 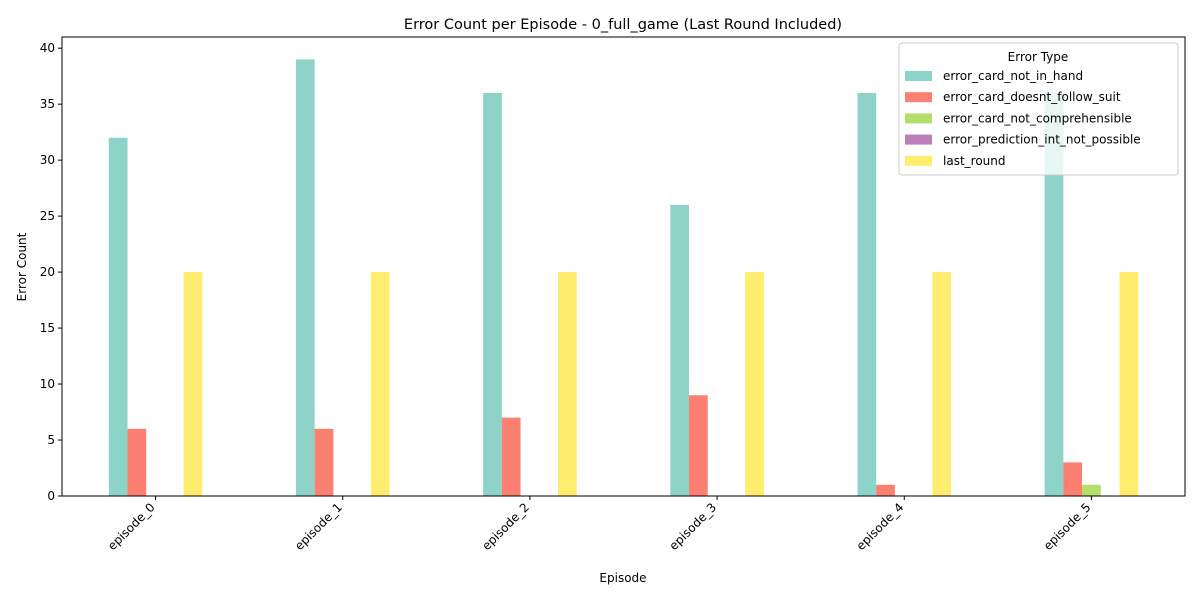 I want to click on y-tick-label: 30, so click(x=47, y=160).